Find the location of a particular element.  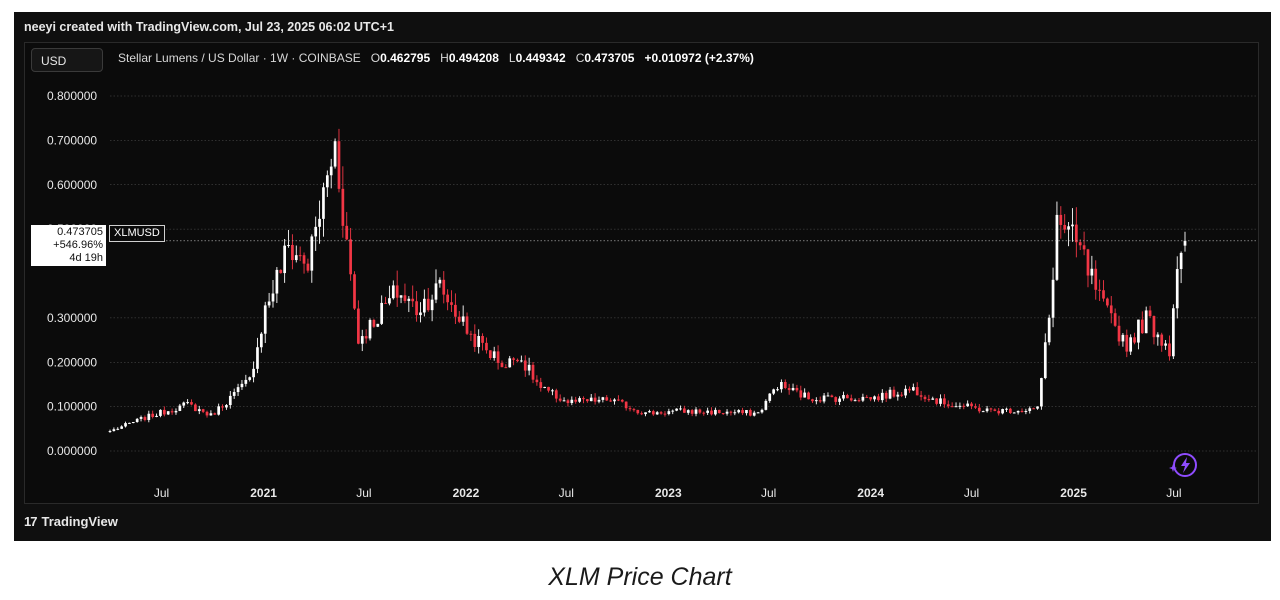

x-tick-label: 2024 is located at coordinates (870, 493).